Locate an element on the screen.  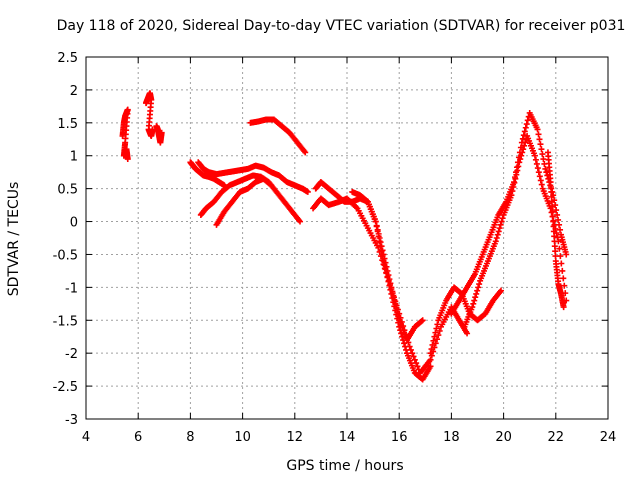
y-tick-label: 2 is located at coordinates (74, 91).